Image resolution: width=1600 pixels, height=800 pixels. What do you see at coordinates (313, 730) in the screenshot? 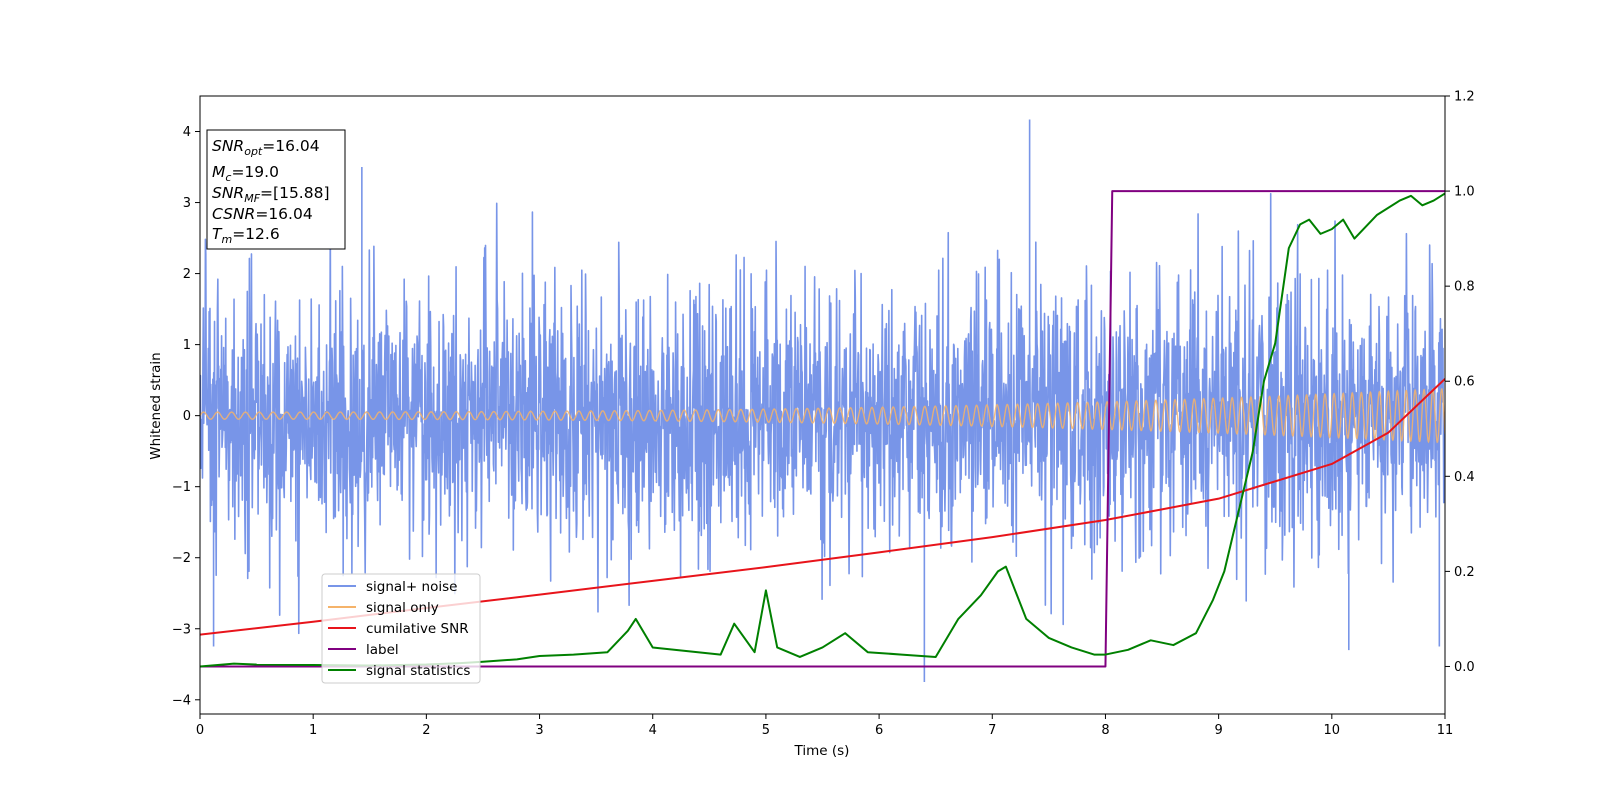
I see `x-tick-label: 1` at bounding box center [313, 730].